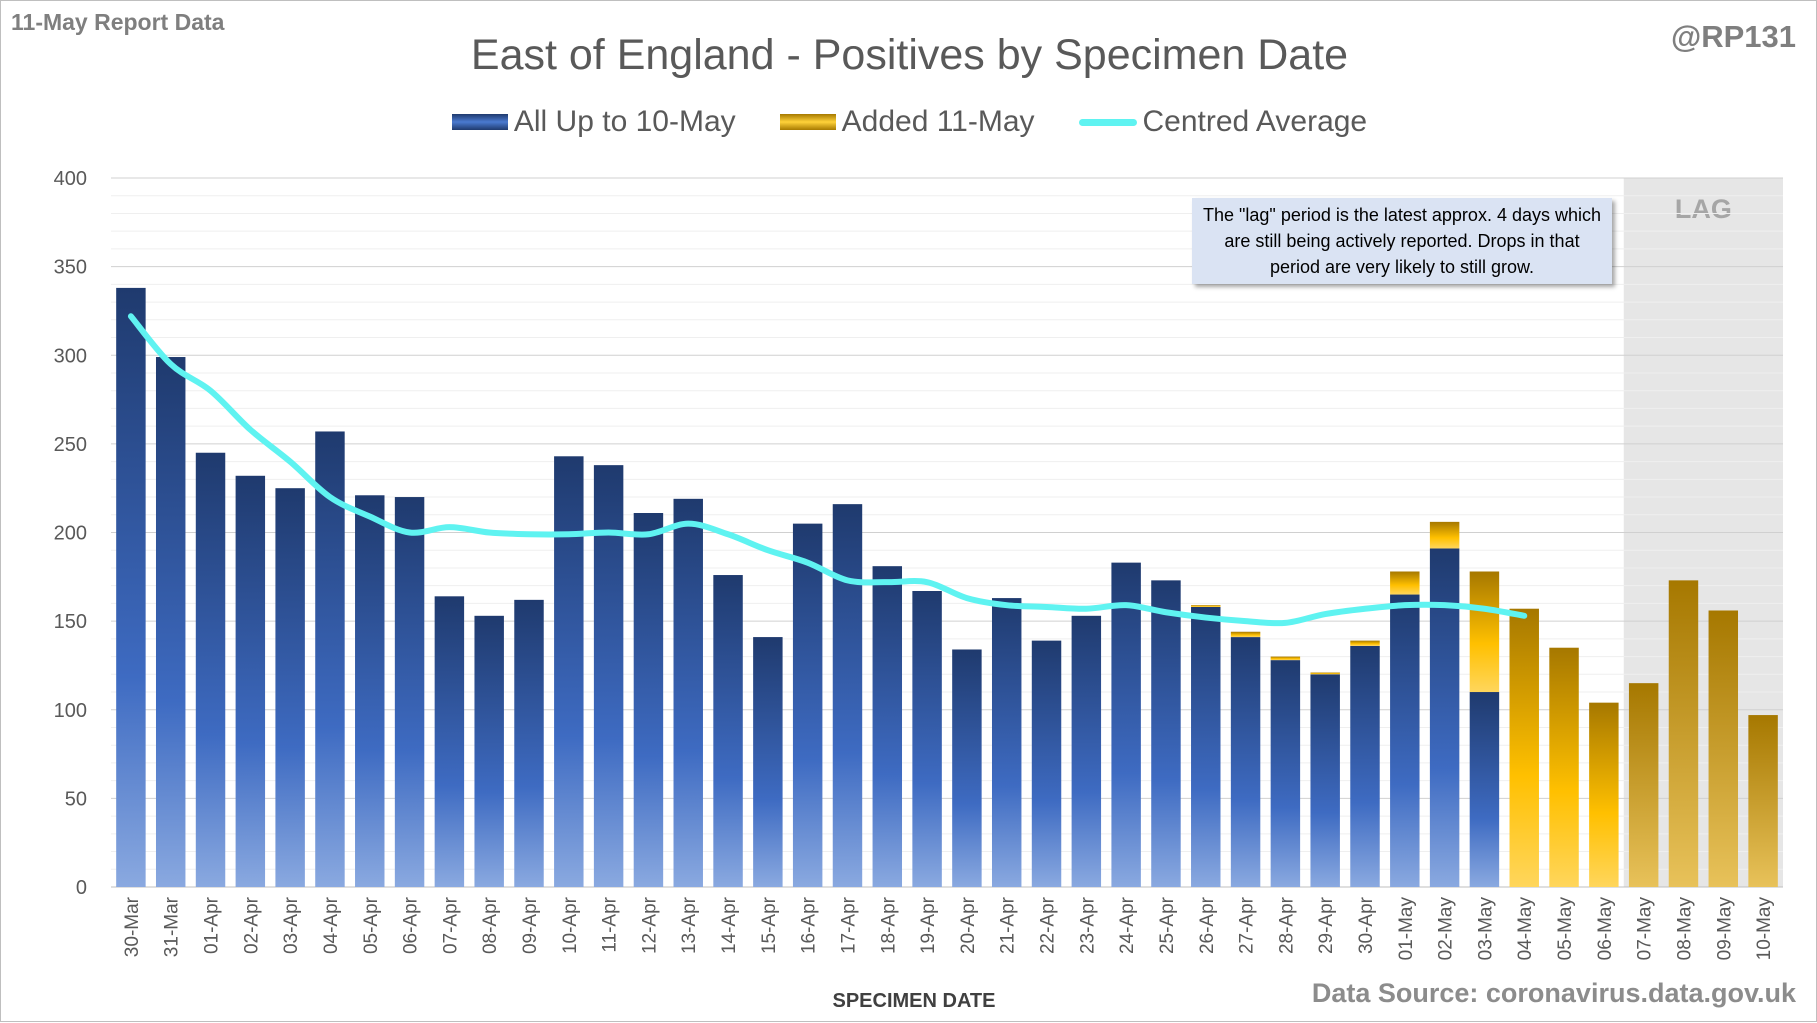 The height and width of the screenshot is (1023, 1817). Describe the element at coordinates (570, 925) in the screenshot. I see `x-tick-label: 10-Apr` at that location.